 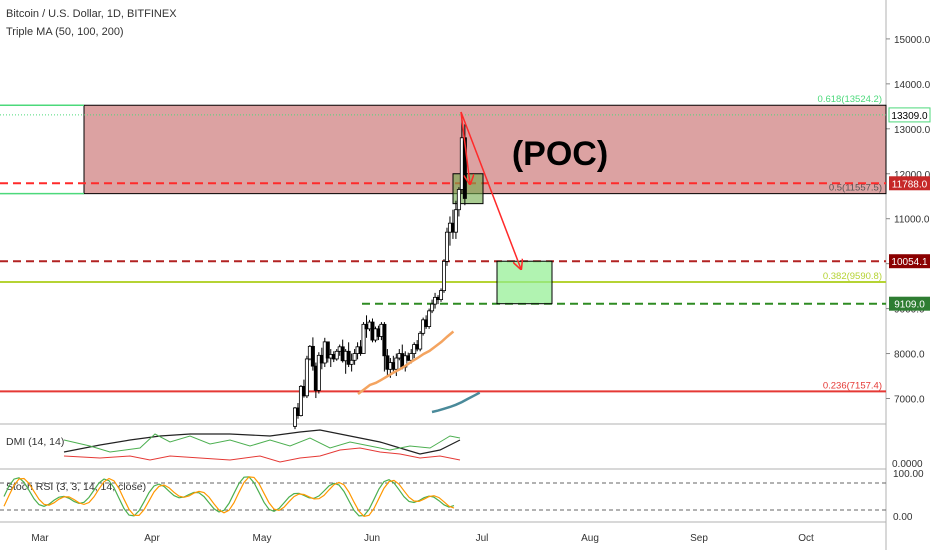 I want to click on x-tick-label: May, so click(x=262, y=538).